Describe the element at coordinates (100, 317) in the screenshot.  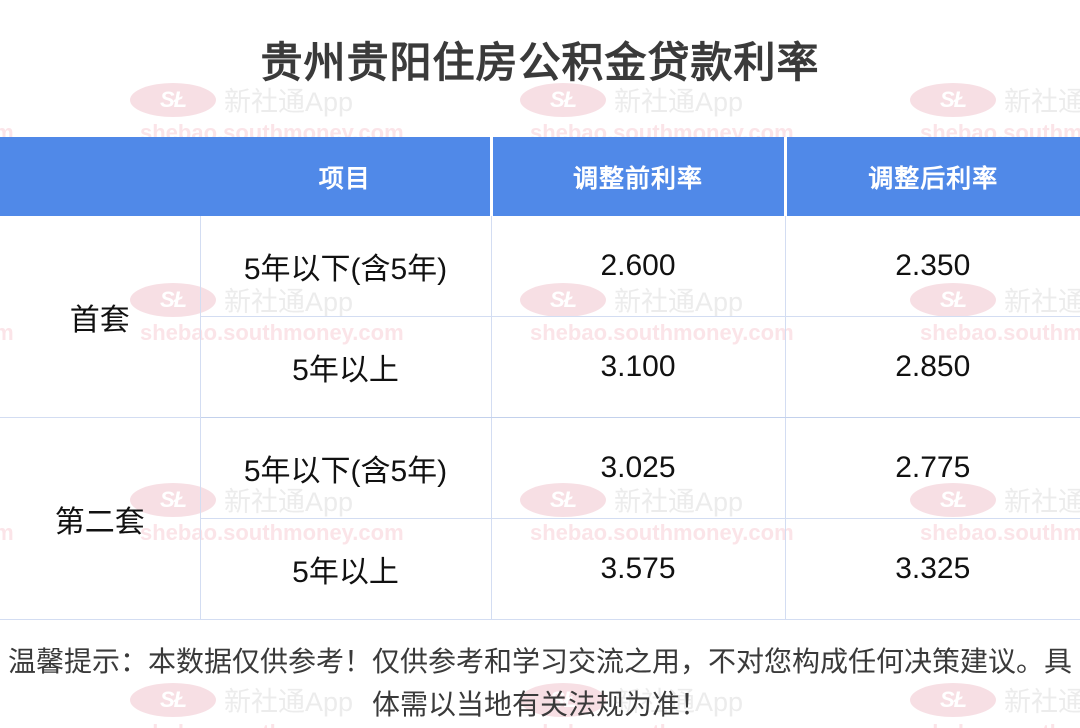
I see `row-group-label: 首套` at that location.